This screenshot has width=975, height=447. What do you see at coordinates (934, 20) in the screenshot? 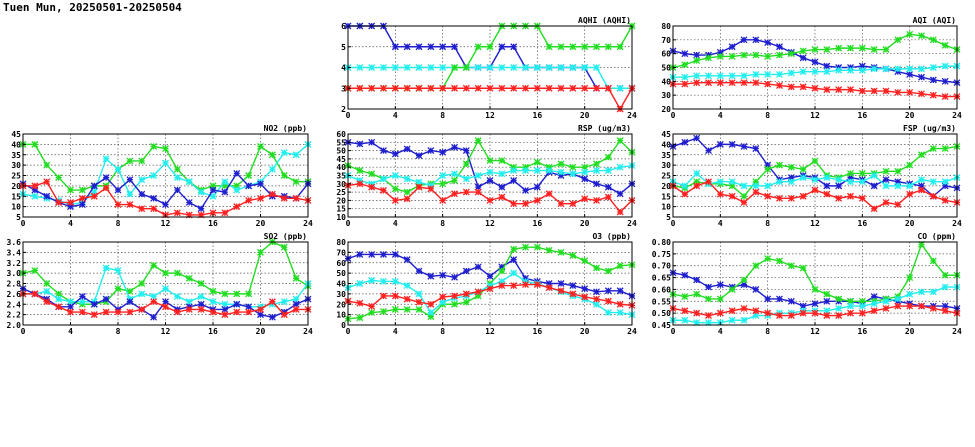
I see `chart-title: AQI (AQI)` at bounding box center [934, 20].